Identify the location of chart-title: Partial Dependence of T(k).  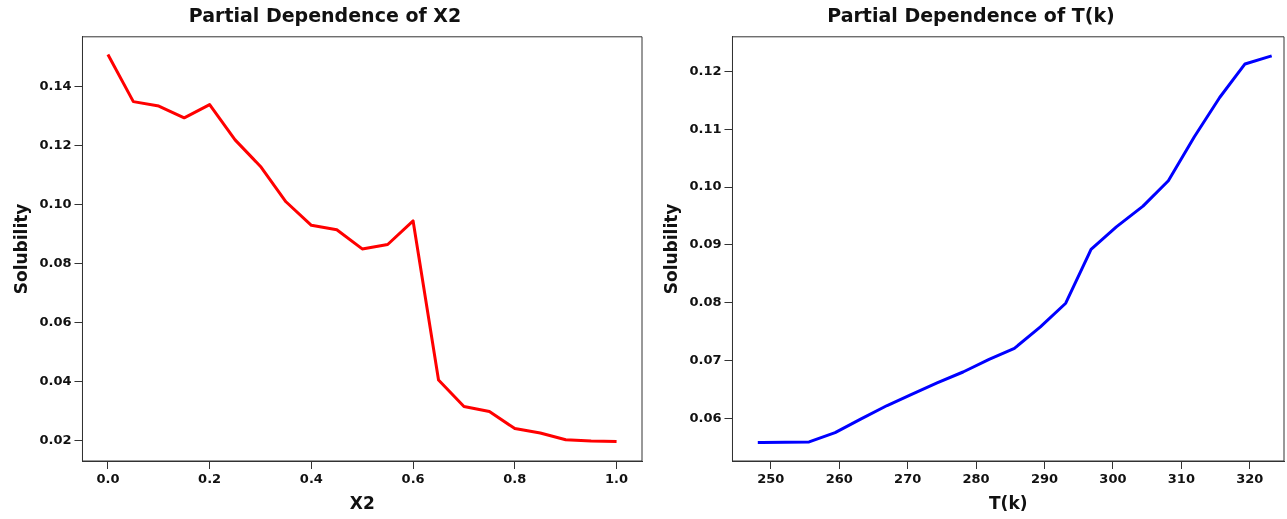
(971, 15).